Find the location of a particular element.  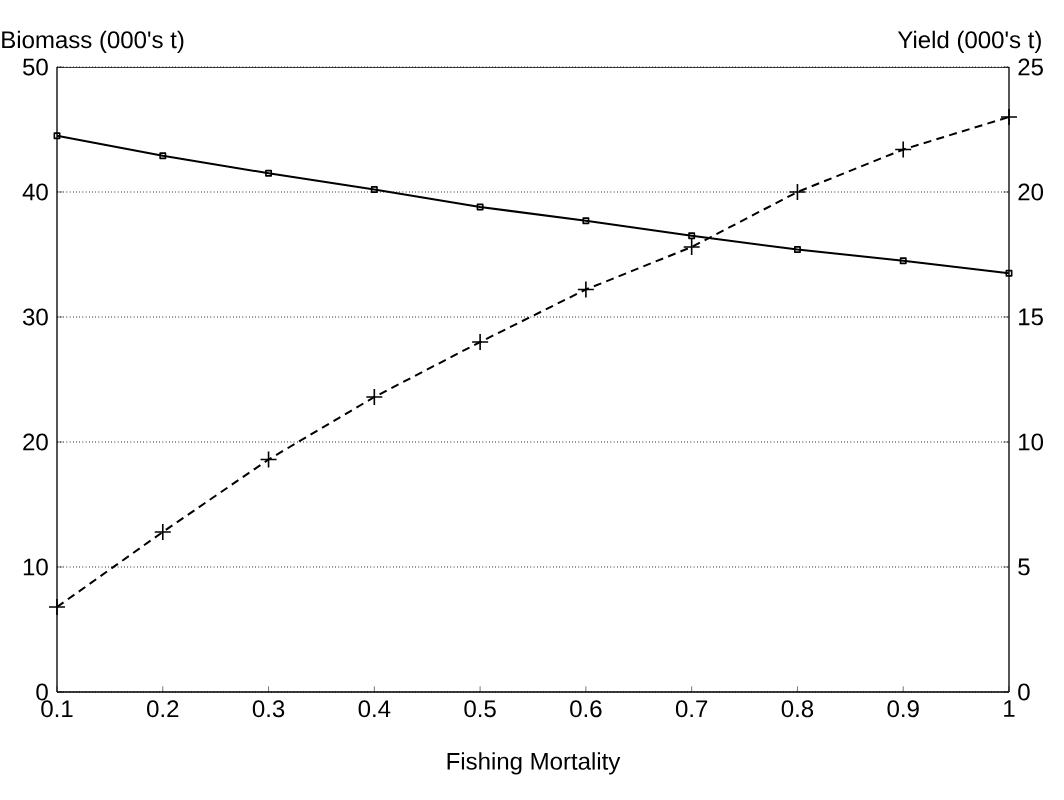

y2-tick-label: 20 is located at coordinates (1031, 192).